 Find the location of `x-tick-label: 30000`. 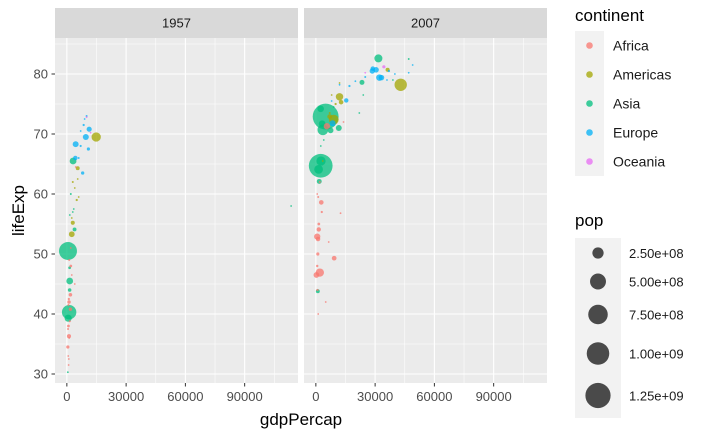

x-tick-label: 30000 is located at coordinates (126, 396).